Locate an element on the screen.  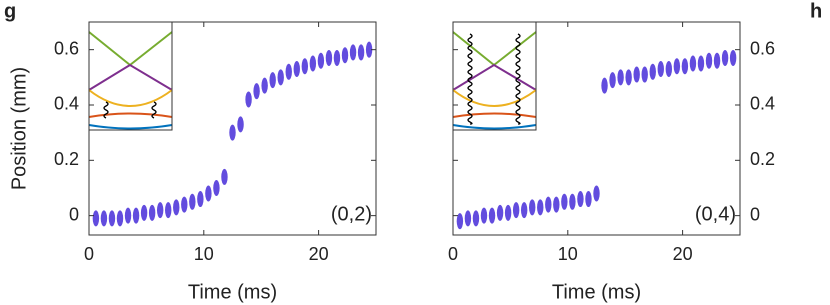
y-axis-label: Position (mm) is located at coordinates (19, 128).